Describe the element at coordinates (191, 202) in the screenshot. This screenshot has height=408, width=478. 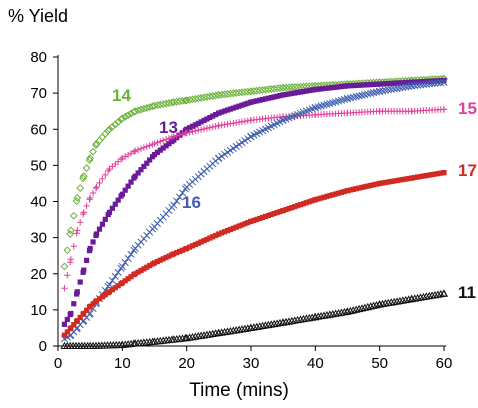
I see `series-label-16: 16` at that location.